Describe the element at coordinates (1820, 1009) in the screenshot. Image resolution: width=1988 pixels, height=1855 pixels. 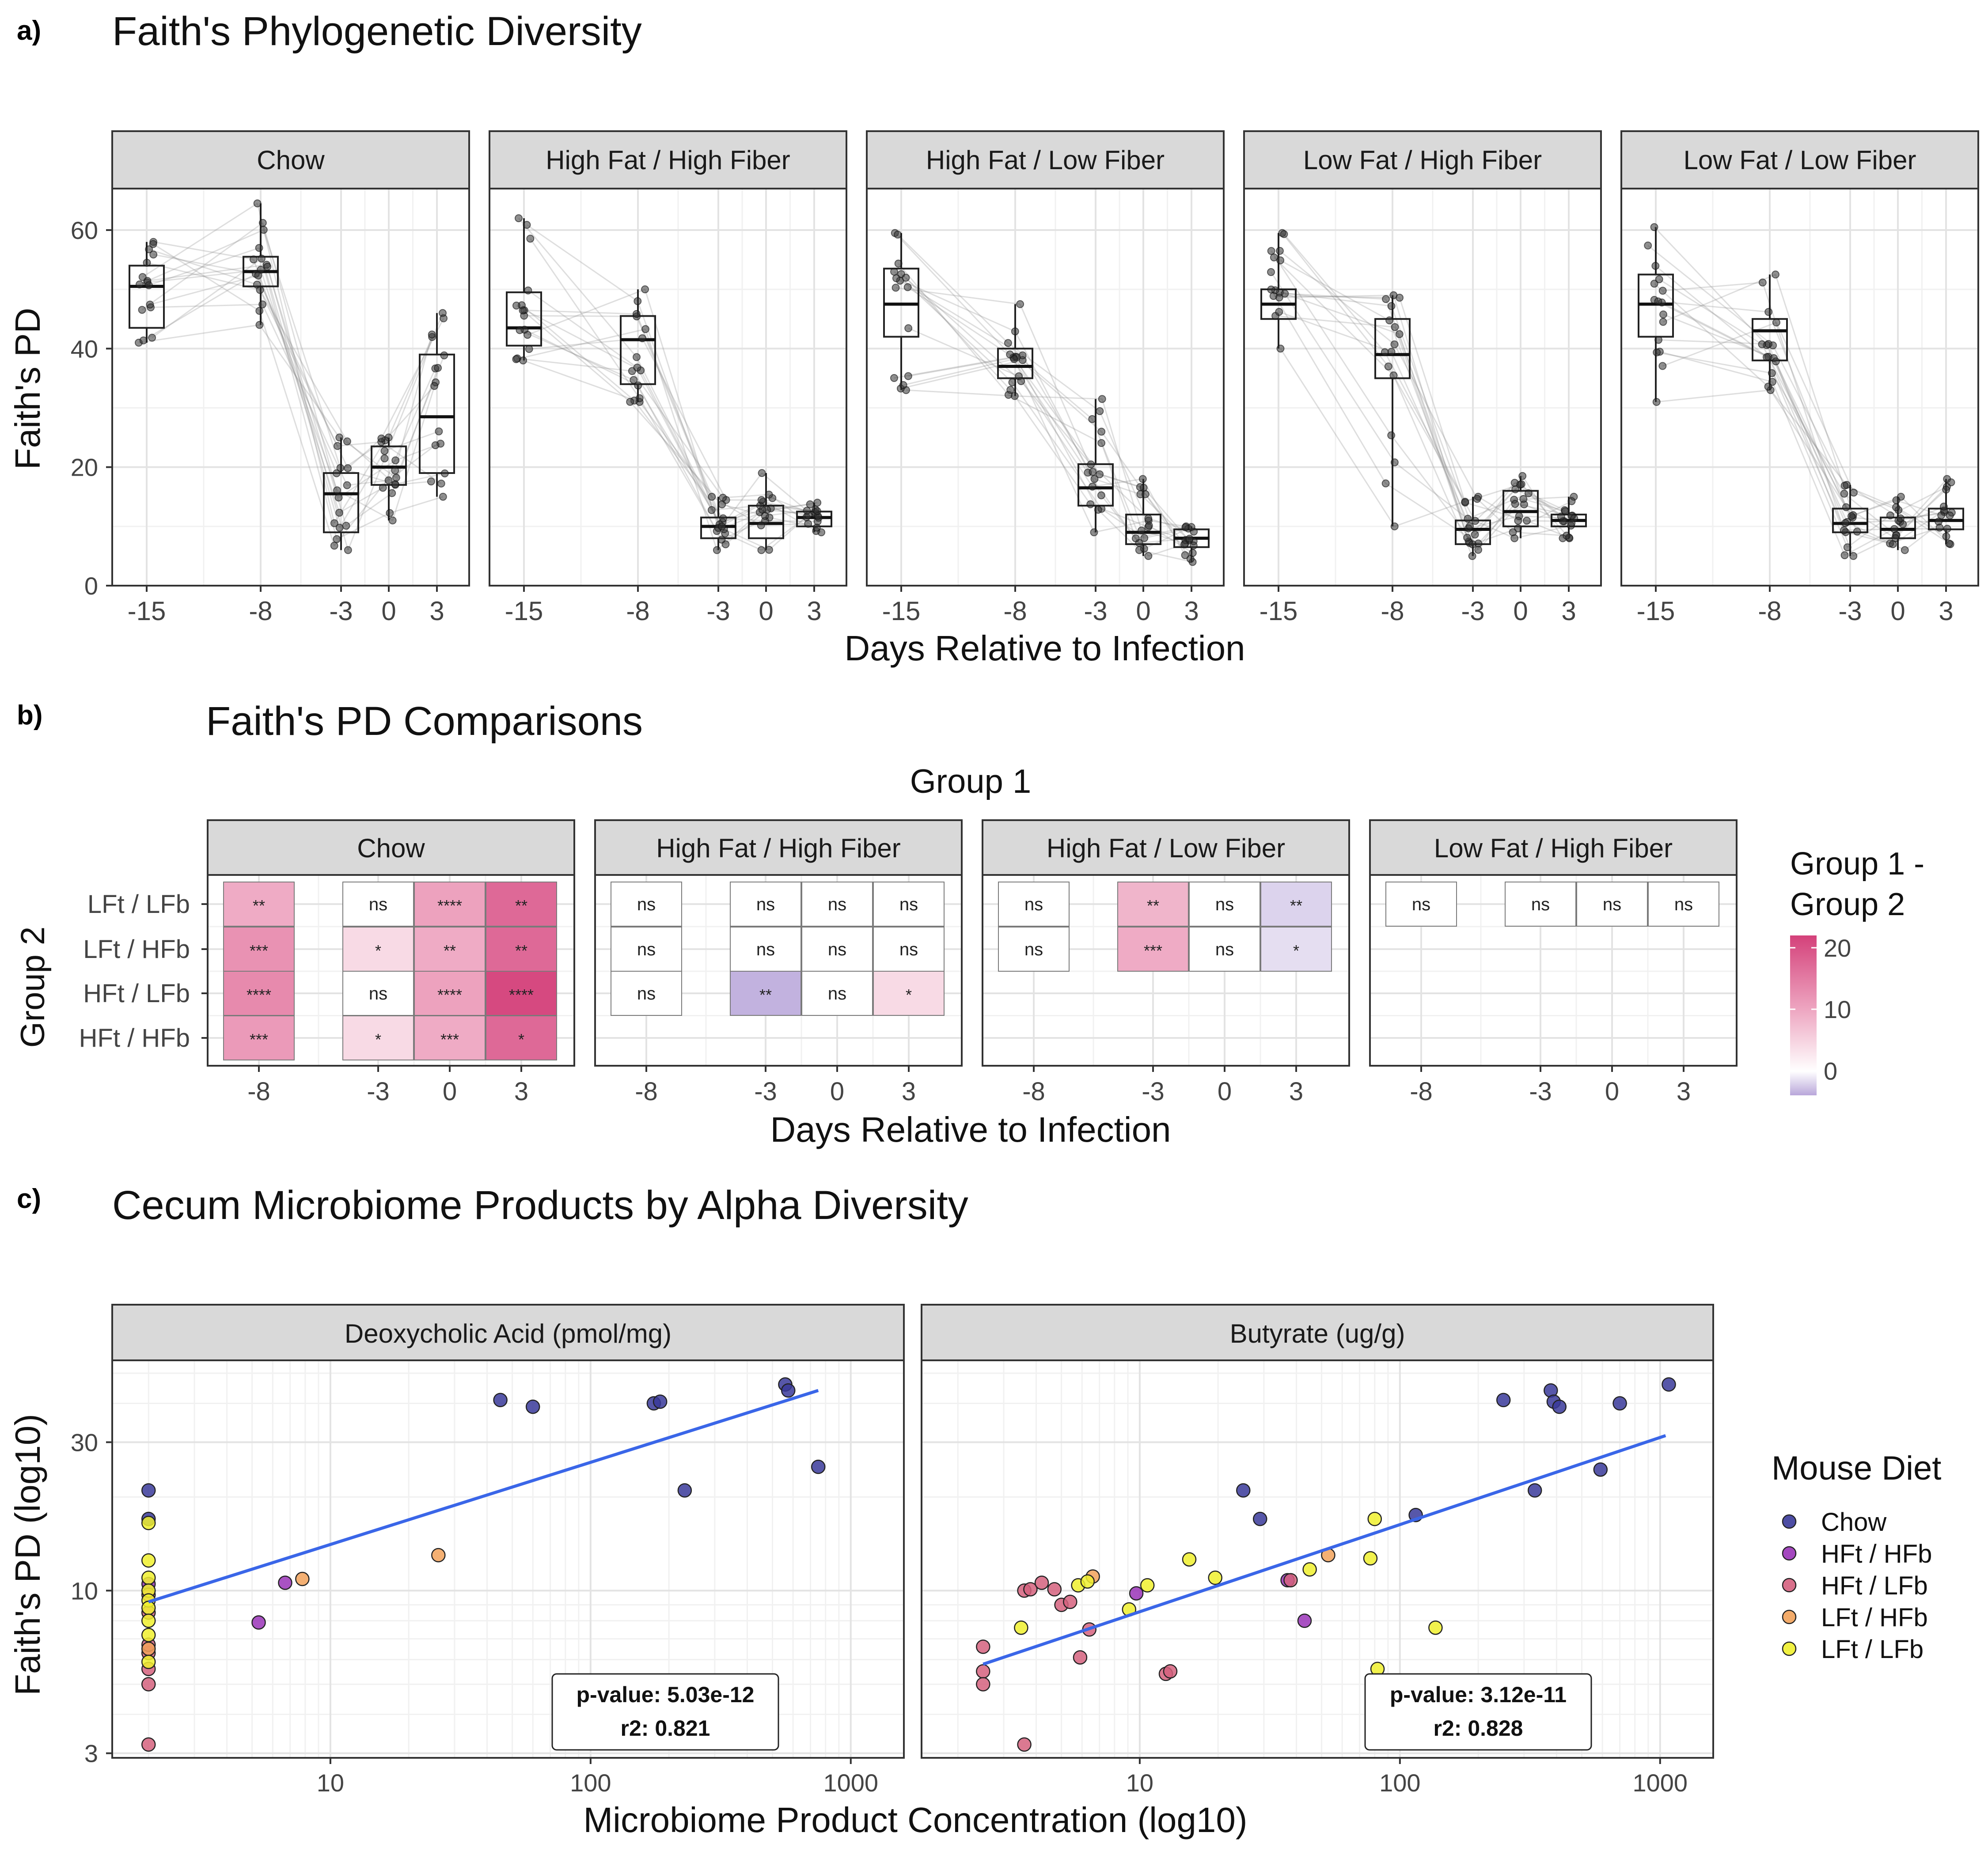
I see `panel-b-colorbar-ticks: 20 10 0` at that location.